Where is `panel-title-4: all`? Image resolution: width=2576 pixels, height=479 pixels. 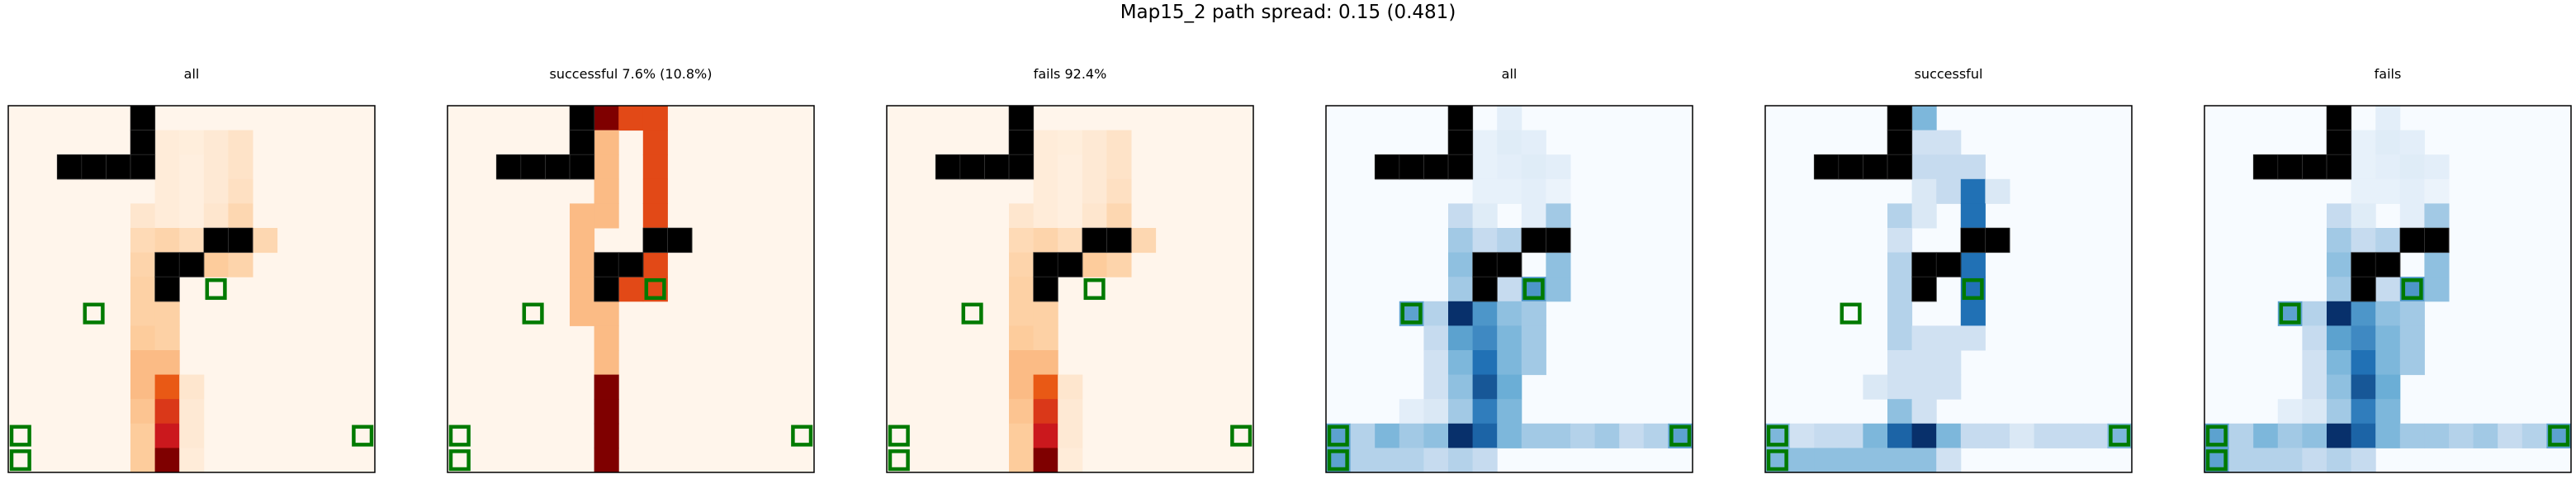 panel-title-4: all is located at coordinates (1509, 74).